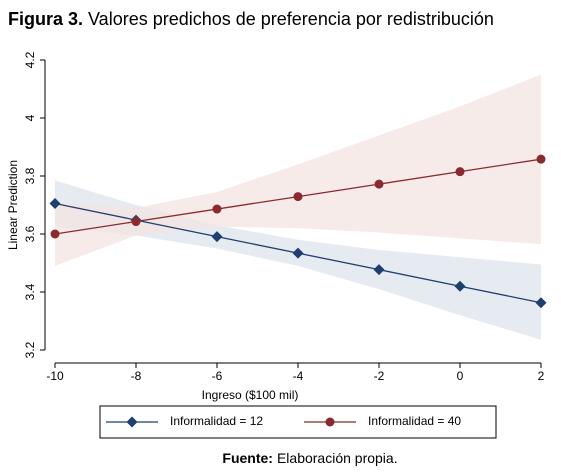 The width and height of the screenshot is (561, 472). What do you see at coordinates (414, 421) in the screenshot?
I see `legend-label: Informalidad = 40` at bounding box center [414, 421].